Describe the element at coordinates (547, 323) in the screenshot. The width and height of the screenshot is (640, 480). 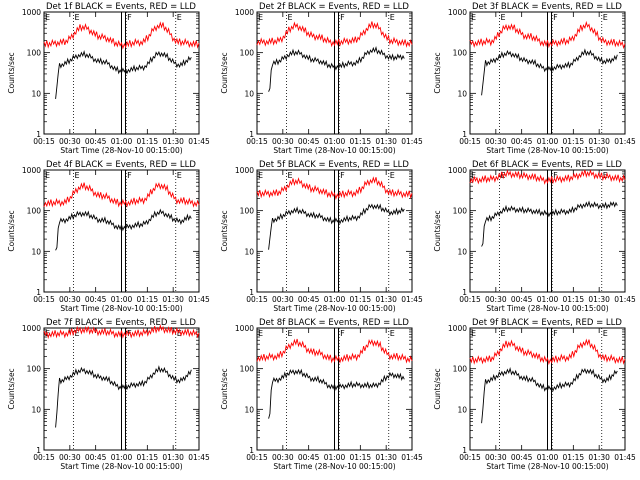
I see `panel-title: Det 9f BLACK = Events, RED = LLD` at that location.